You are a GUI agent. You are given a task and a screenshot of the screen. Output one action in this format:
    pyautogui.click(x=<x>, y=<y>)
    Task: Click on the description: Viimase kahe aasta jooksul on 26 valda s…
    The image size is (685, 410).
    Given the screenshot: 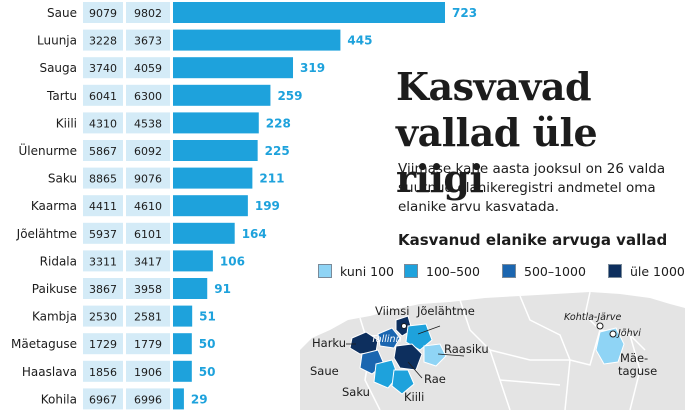 What is the action you would take?
    pyautogui.click(x=532, y=188)
    